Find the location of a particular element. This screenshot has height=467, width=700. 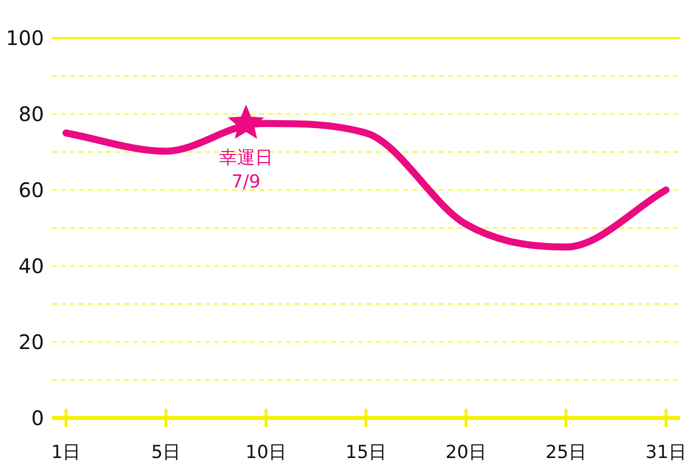

y-tick-label: 20 is located at coordinates (31, 342).